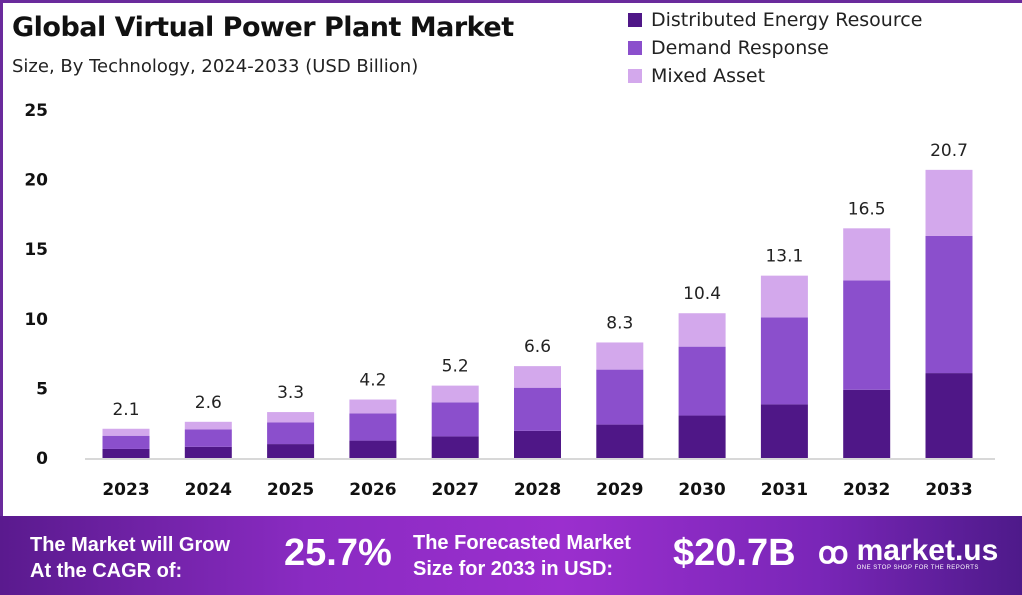 The height and width of the screenshot is (595, 1022). What do you see at coordinates (866, 490) in the screenshot?
I see `x-tick-label: 2032` at bounding box center [866, 490].